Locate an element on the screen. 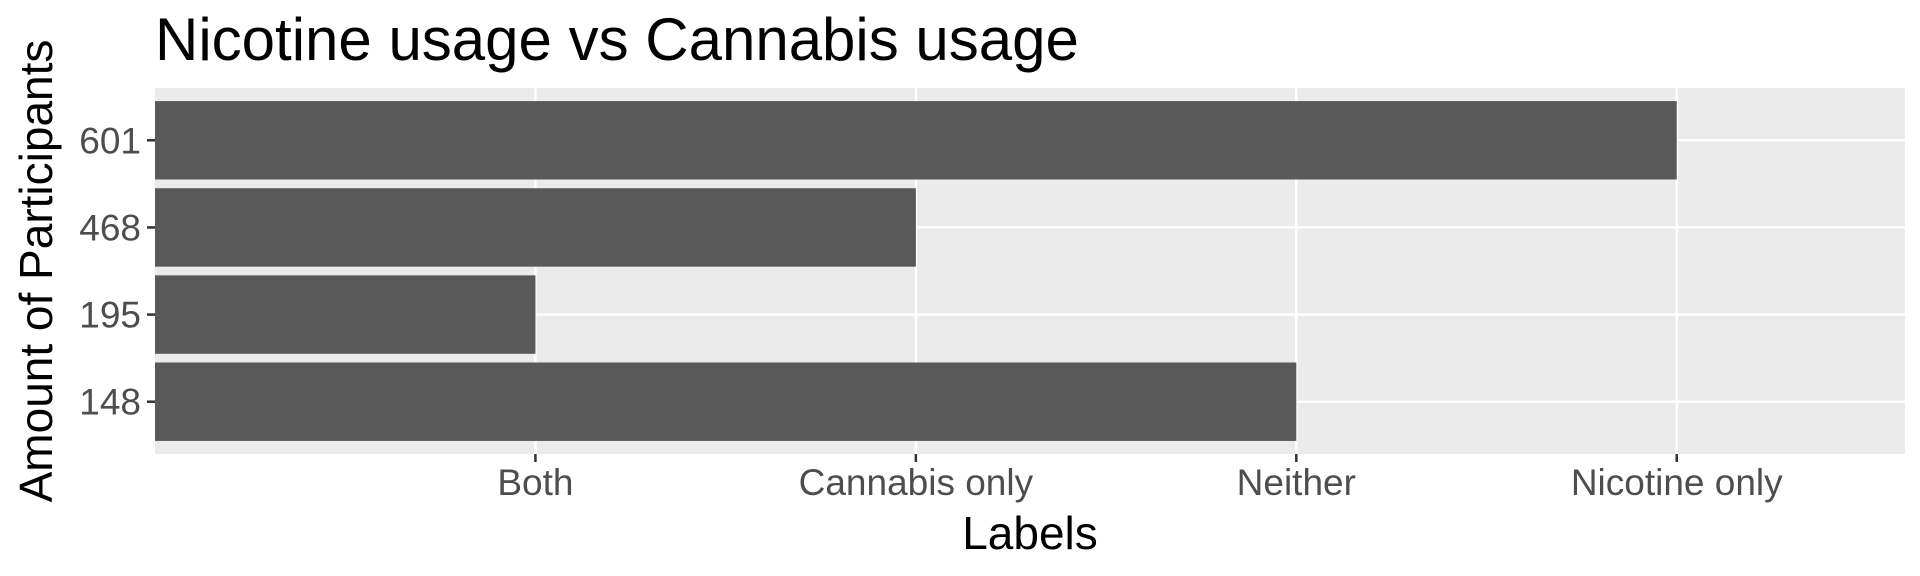  x-tick-label: Nicotine only is located at coordinates (1677, 482).